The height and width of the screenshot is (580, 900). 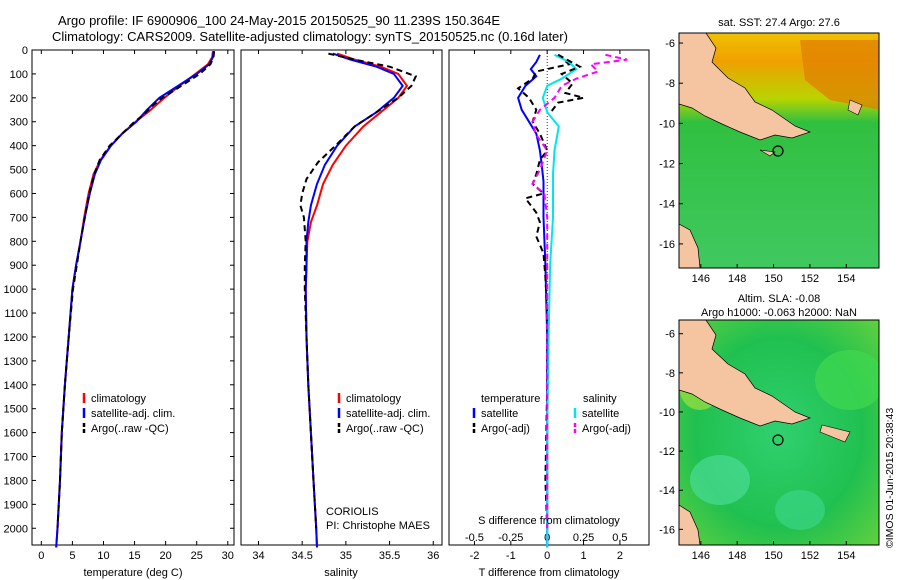 I want to click on depth-tick-label: 1600, so click(x=16, y=434).